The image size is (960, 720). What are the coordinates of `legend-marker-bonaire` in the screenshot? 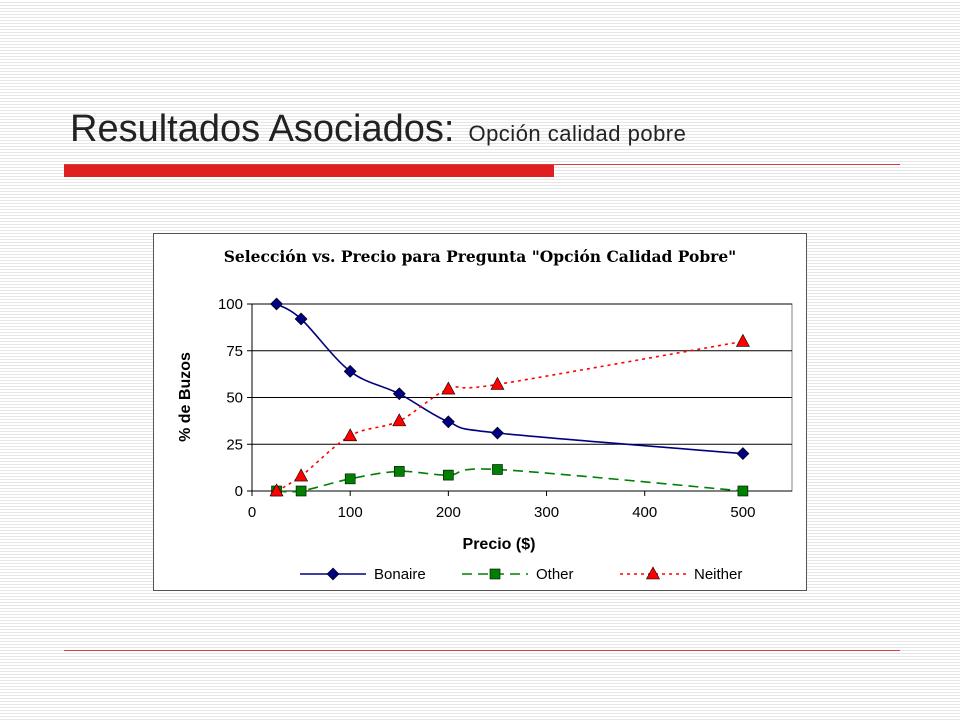 It's located at (333, 574).